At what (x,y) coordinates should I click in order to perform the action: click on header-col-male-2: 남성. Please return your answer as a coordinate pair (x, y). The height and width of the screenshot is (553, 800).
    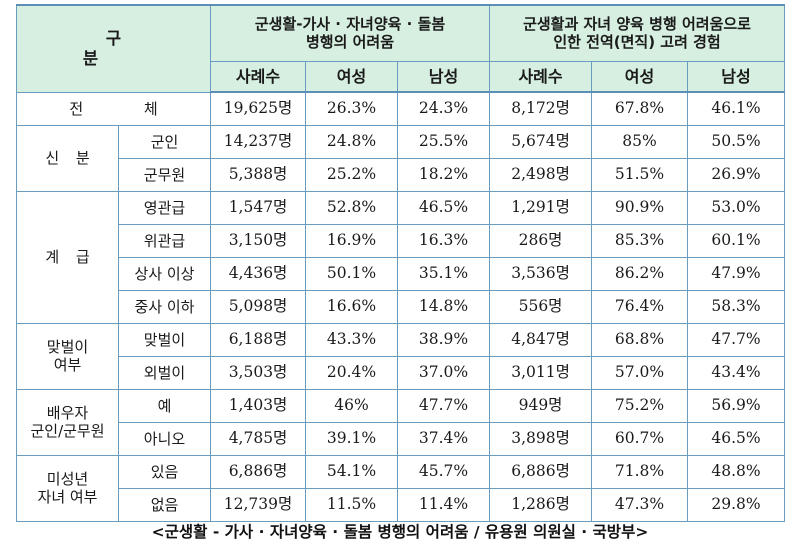
    Looking at the image, I should click on (736, 76).